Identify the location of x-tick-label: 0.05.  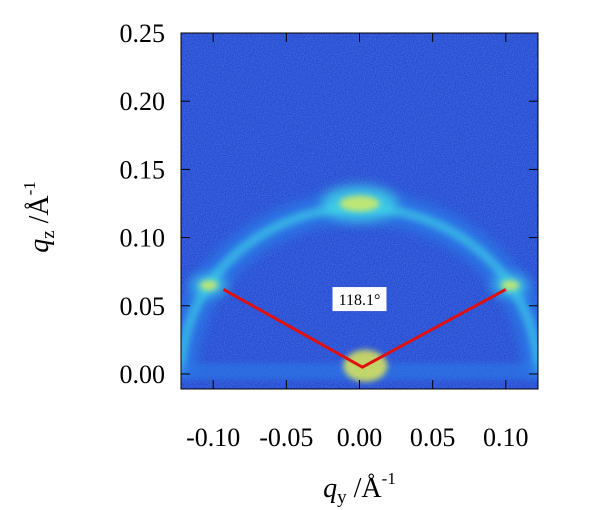
(433, 437).